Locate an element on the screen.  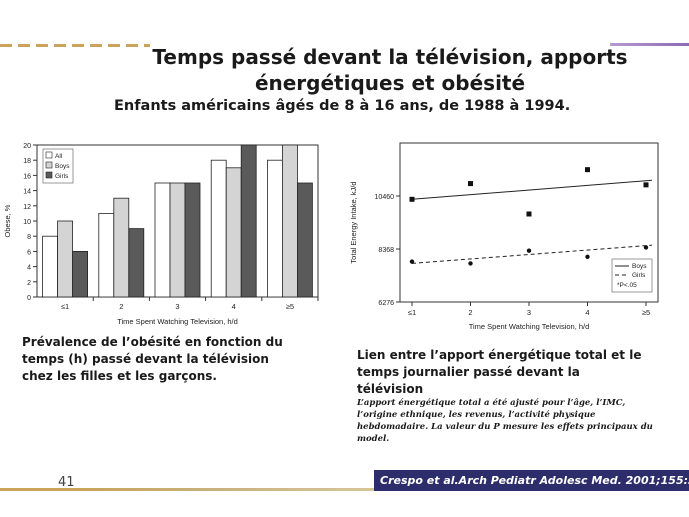
y-tick-label: 10 is located at coordinates (27, 222).